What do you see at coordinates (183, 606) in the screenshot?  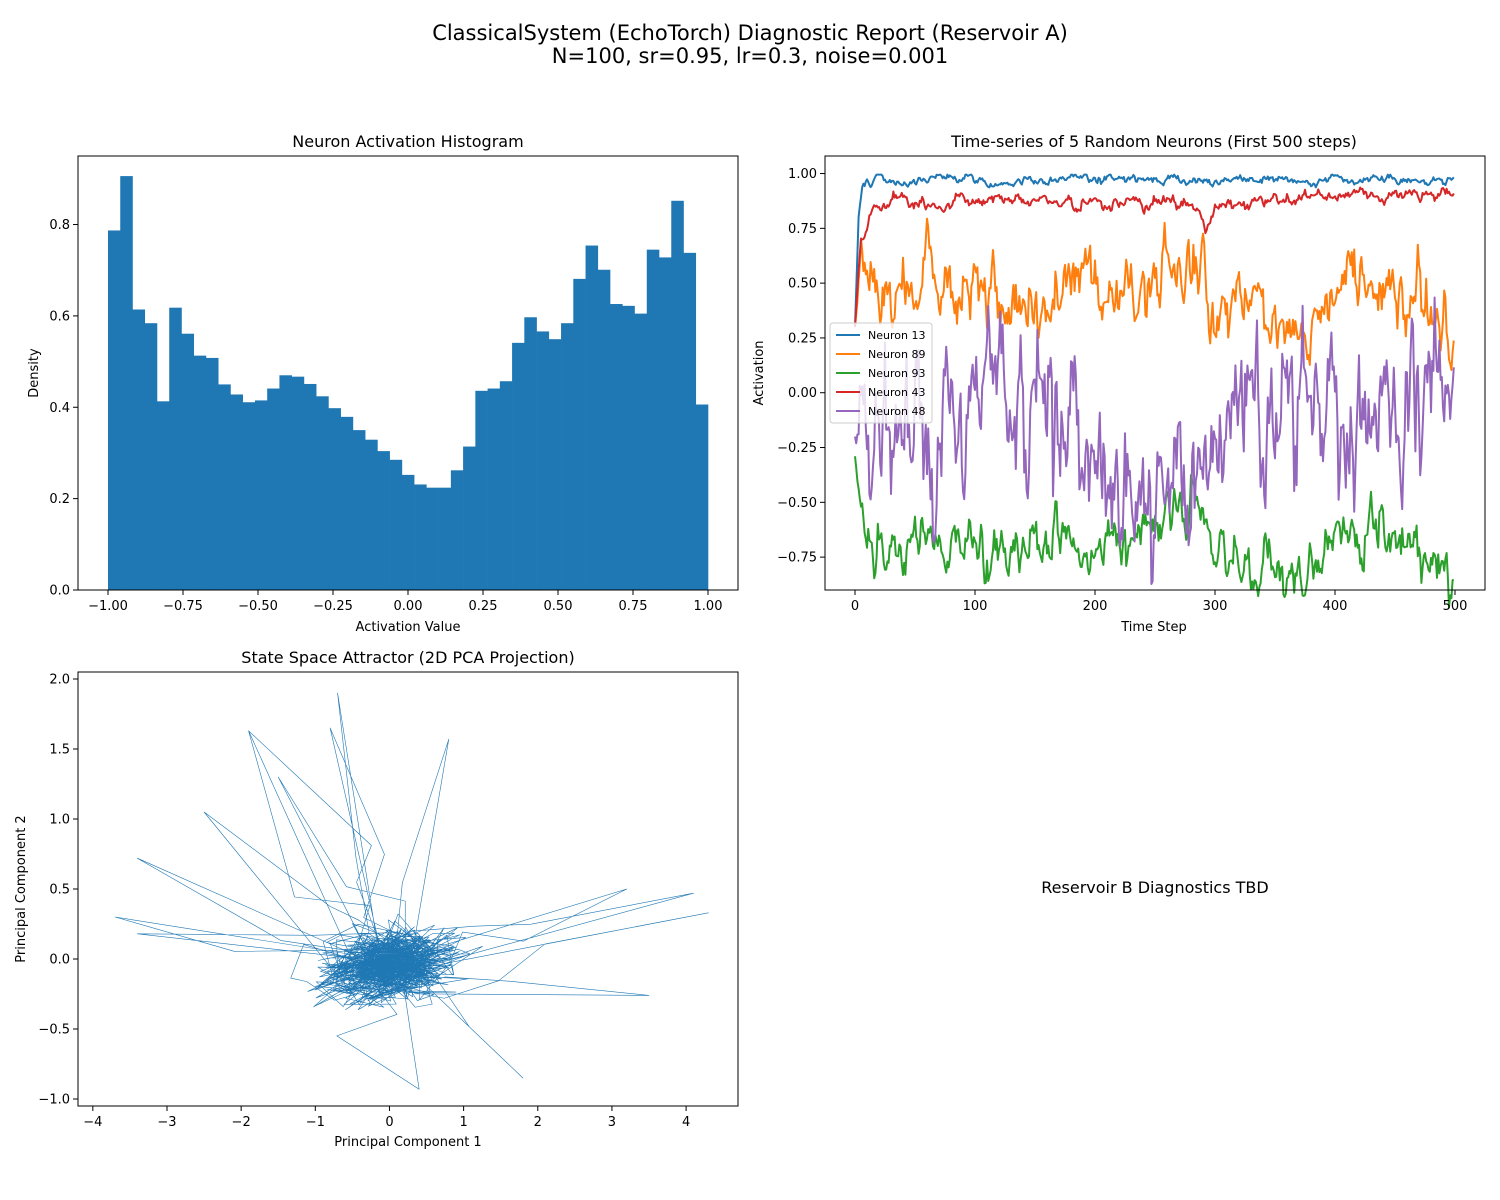 I see `histogram-xtick-label: −0.75` at bounding box center [183, 606].